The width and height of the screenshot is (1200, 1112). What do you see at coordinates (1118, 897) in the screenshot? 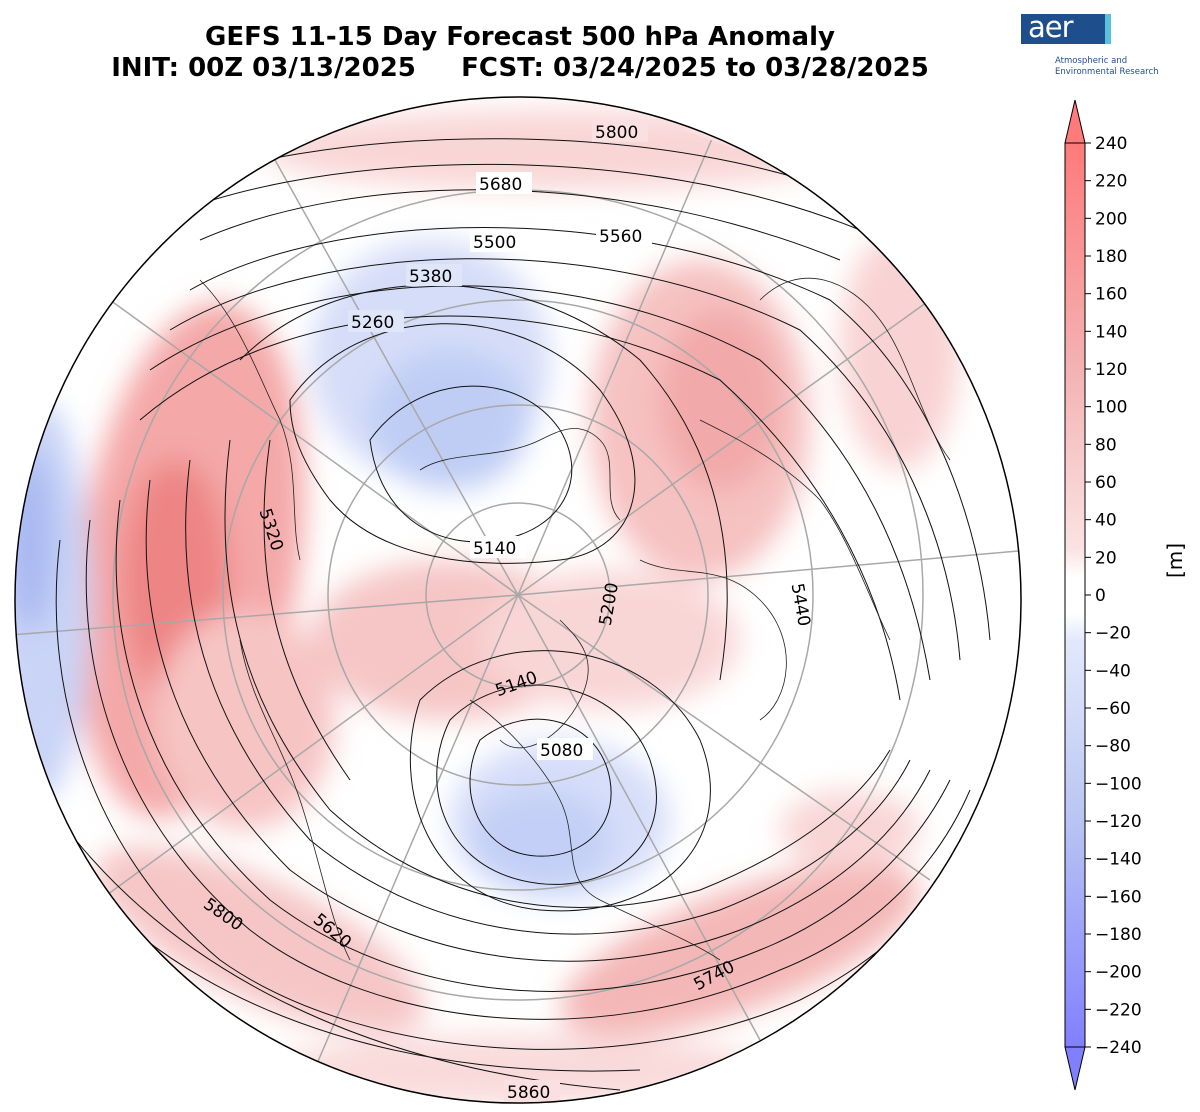
I see `colorbar-tick-label: −160` at bounding box center [1118, 897].